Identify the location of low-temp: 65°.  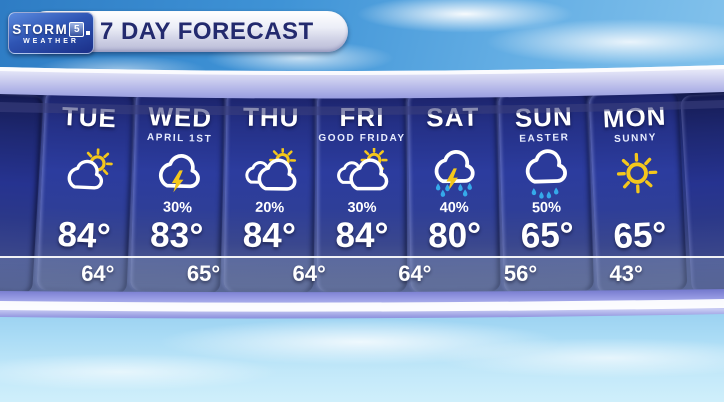
(203, 273).